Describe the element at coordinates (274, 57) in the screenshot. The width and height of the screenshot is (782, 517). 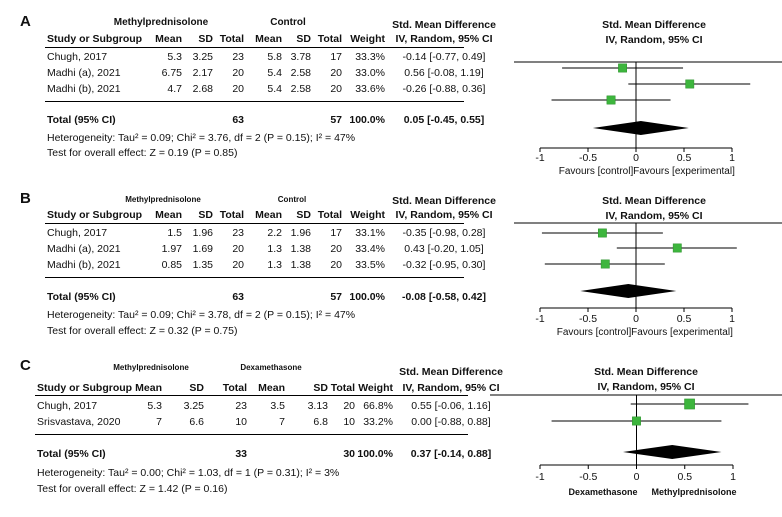
I see `ctl-mean-cell: 5.8` at that location.